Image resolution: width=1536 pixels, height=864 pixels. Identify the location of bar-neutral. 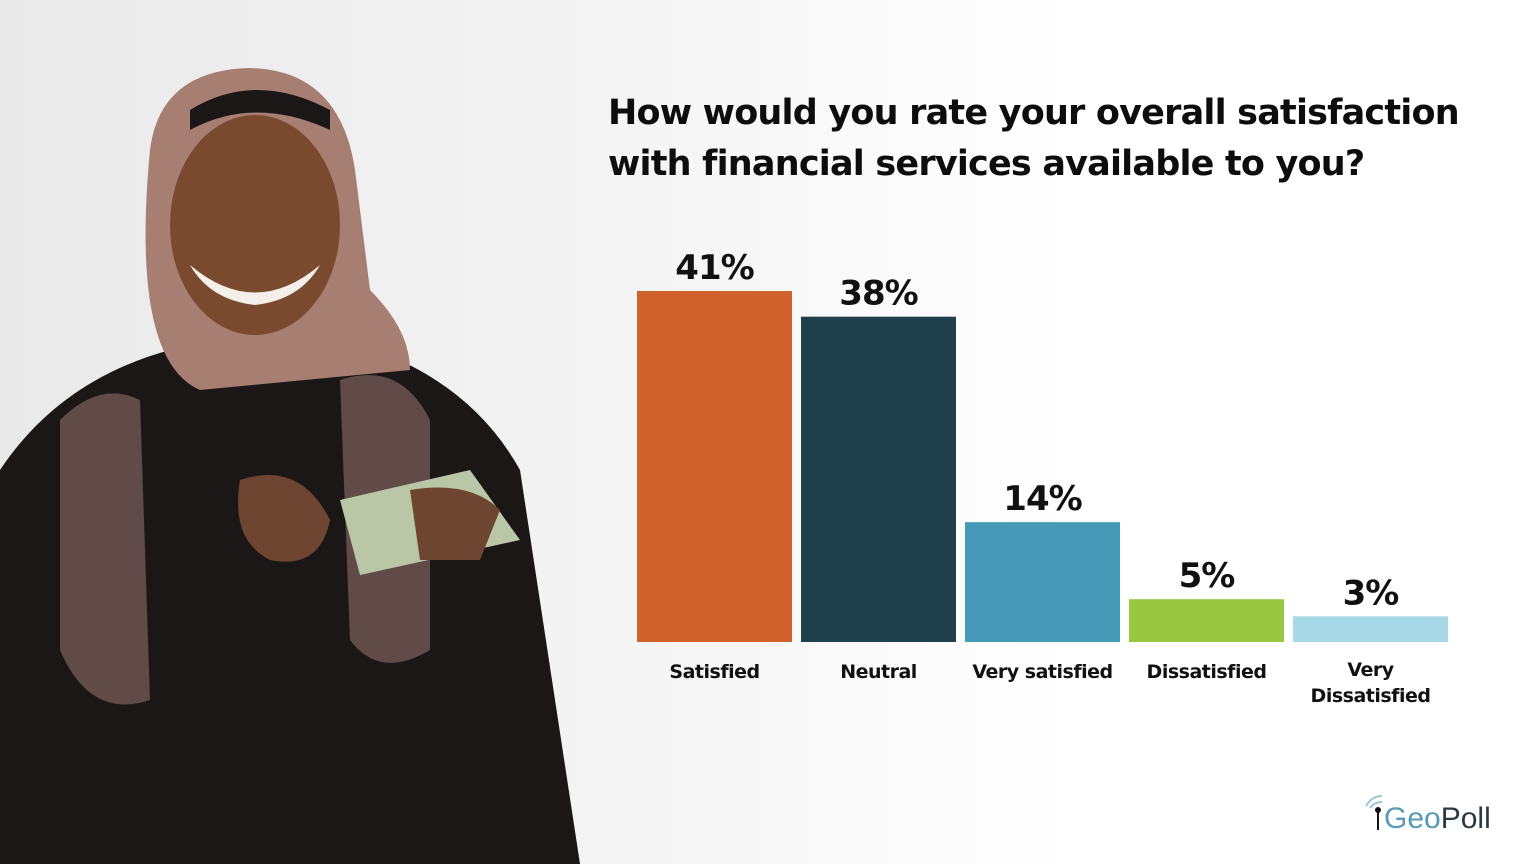
(878, 479).